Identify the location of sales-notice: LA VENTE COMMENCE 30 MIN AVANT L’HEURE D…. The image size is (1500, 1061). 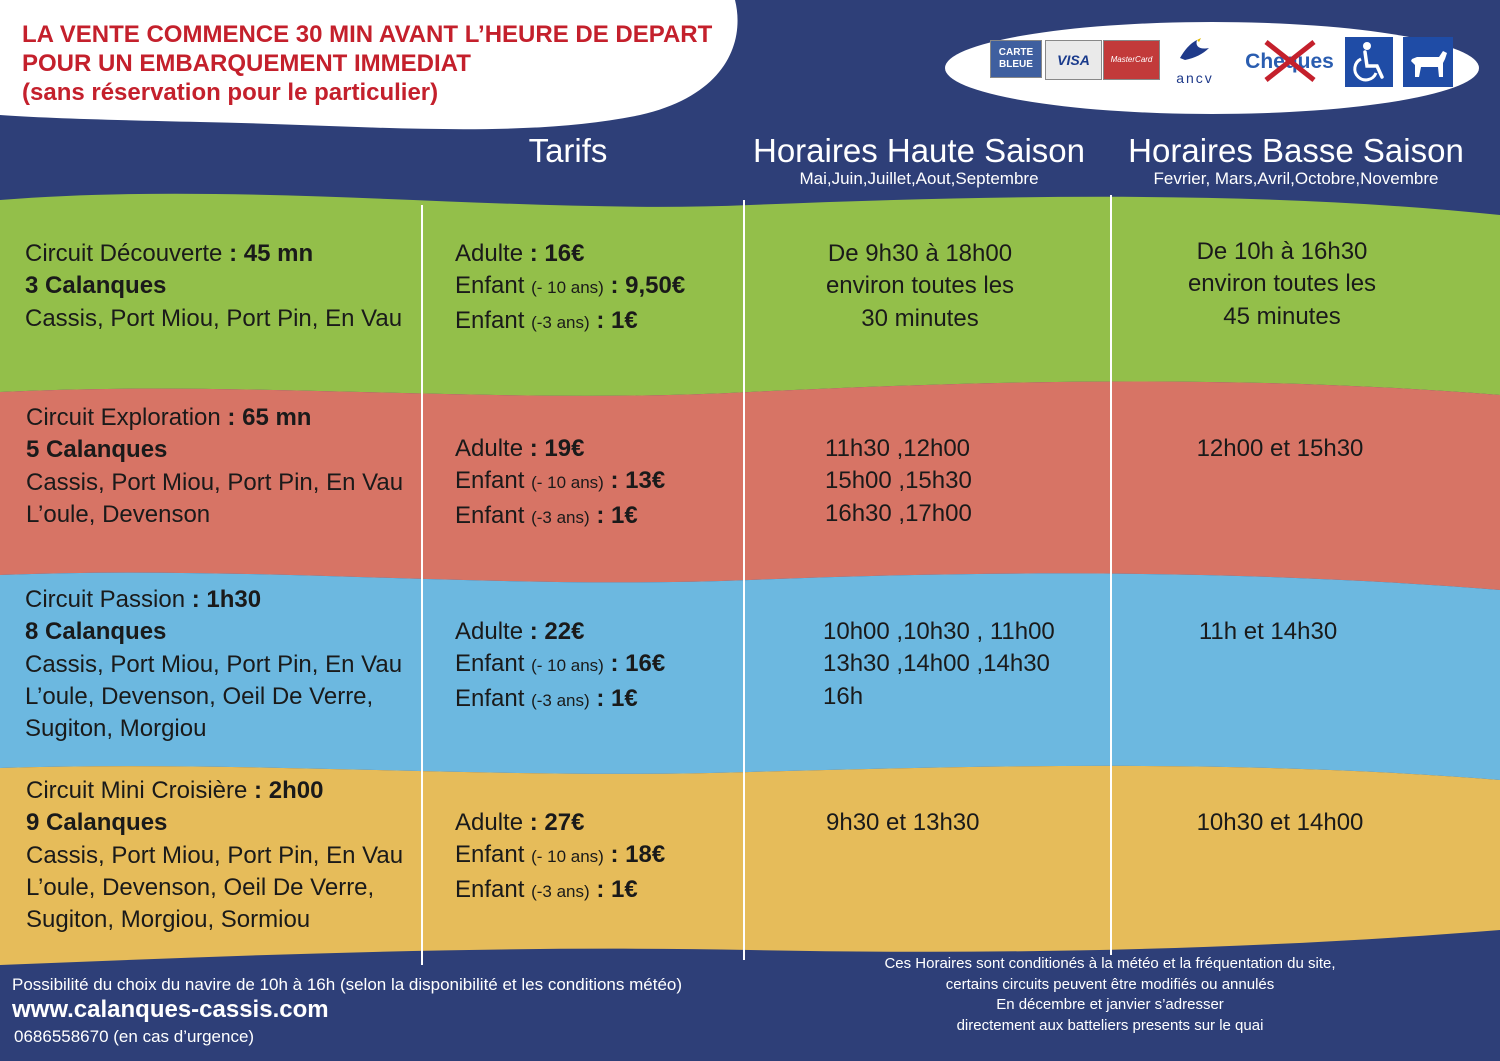
(367, 63).